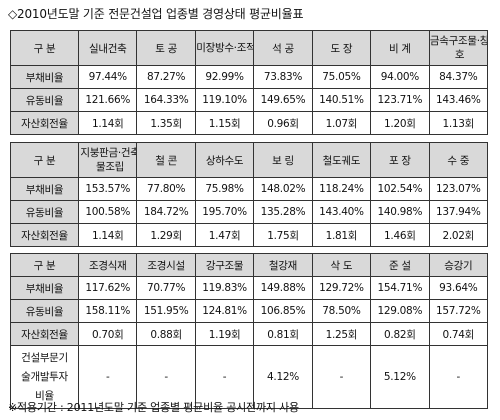 The image size is (500, 420). I want to click on header-cell: 금속구조물·창호, so click(458, 48).